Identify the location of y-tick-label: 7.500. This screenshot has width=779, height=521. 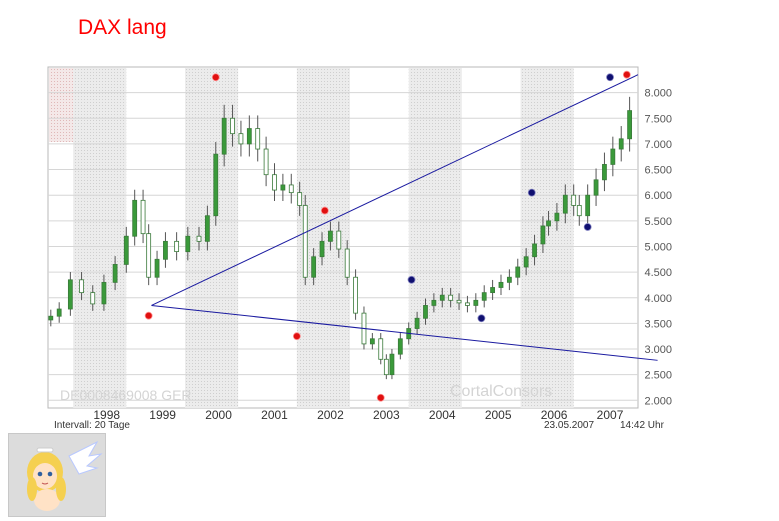
(658, 119).